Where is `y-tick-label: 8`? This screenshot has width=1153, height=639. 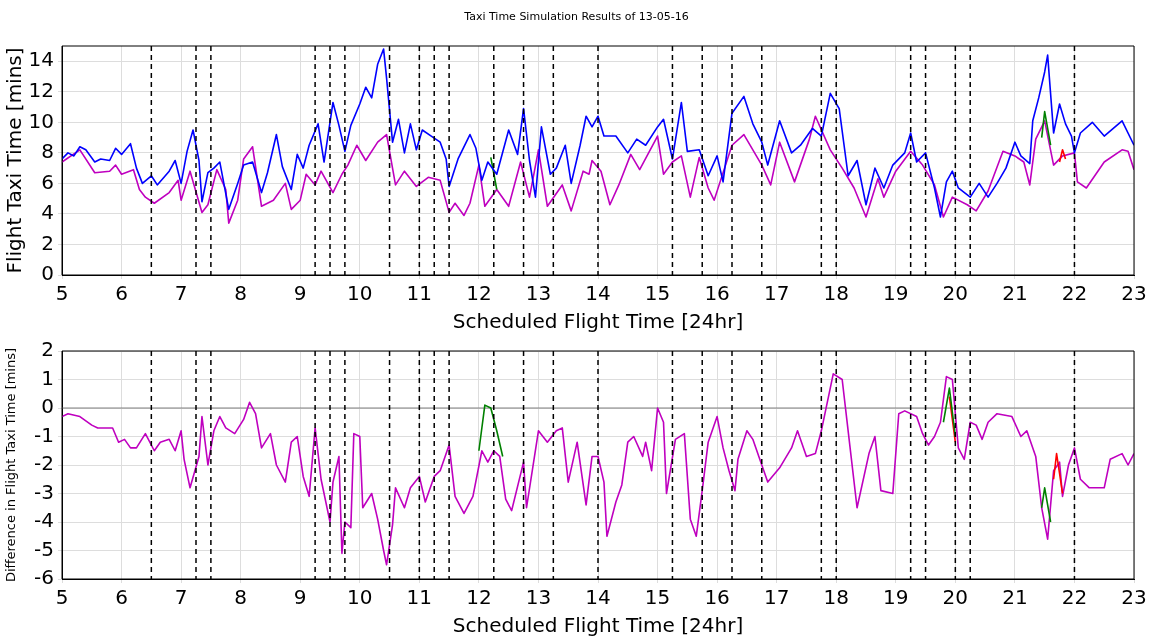
y-tick-label: 8 is located at coordinates (47, 151).